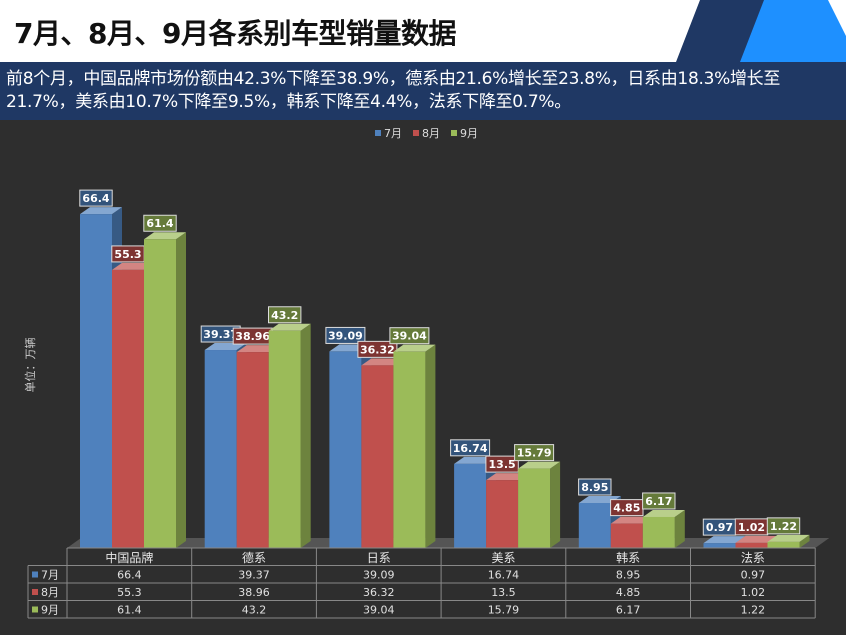 This screenshot has width=846, height=635. Describe the element at coordinates (379, 592) in the screenshot. I see `table-cell-1-2: 36.32` at that location.